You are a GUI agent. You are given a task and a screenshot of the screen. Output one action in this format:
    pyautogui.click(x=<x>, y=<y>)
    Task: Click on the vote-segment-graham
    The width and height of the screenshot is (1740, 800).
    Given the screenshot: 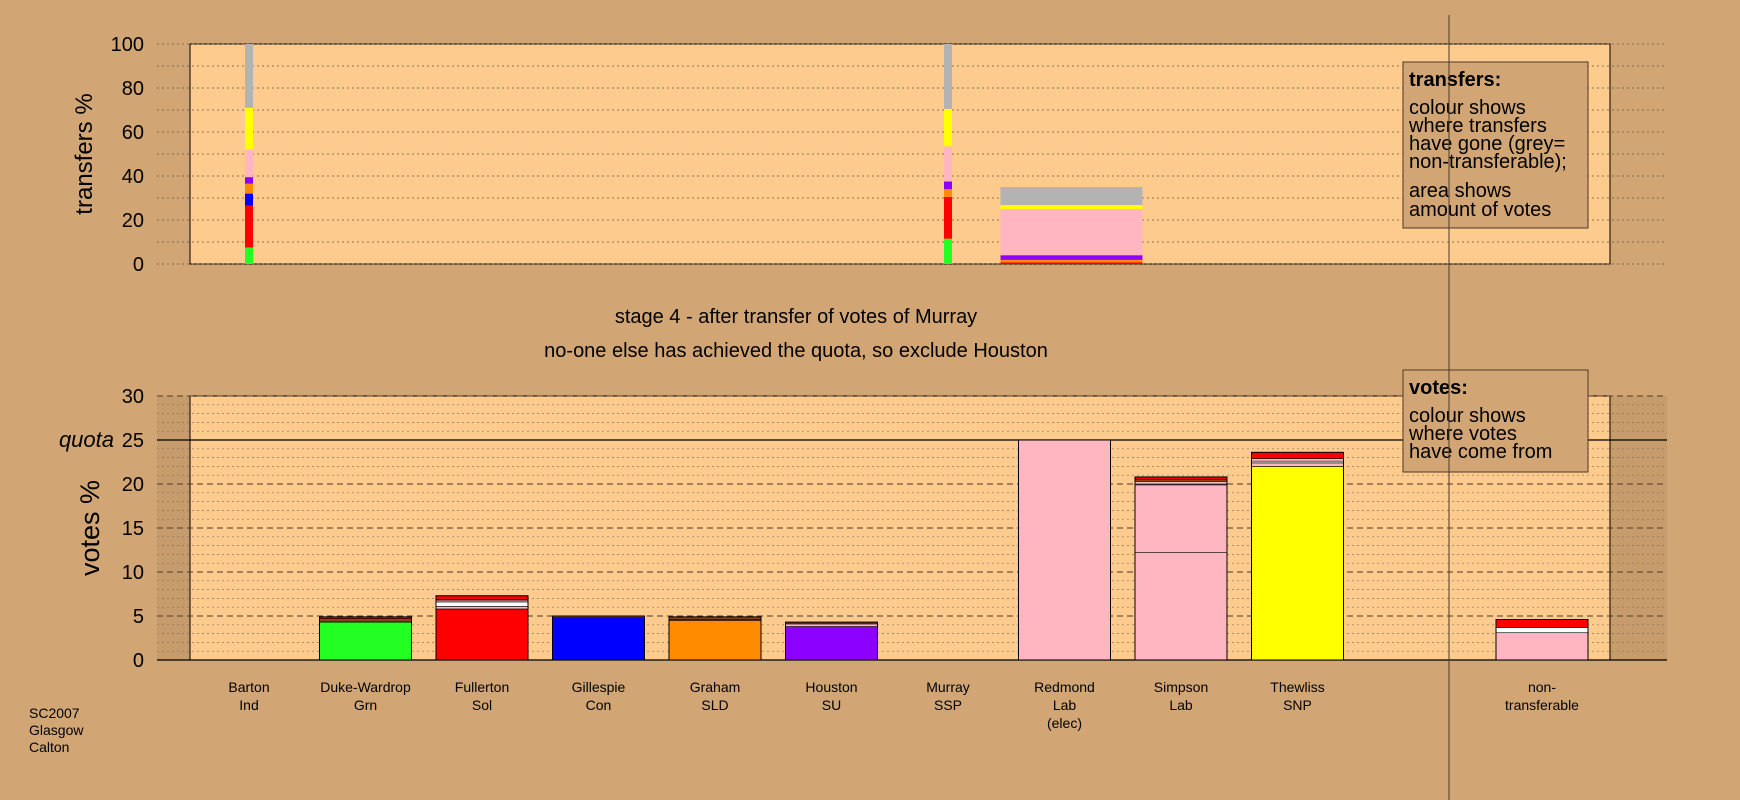 What is the action you would take?
    pyautogui.click(x=715, y=640)
    